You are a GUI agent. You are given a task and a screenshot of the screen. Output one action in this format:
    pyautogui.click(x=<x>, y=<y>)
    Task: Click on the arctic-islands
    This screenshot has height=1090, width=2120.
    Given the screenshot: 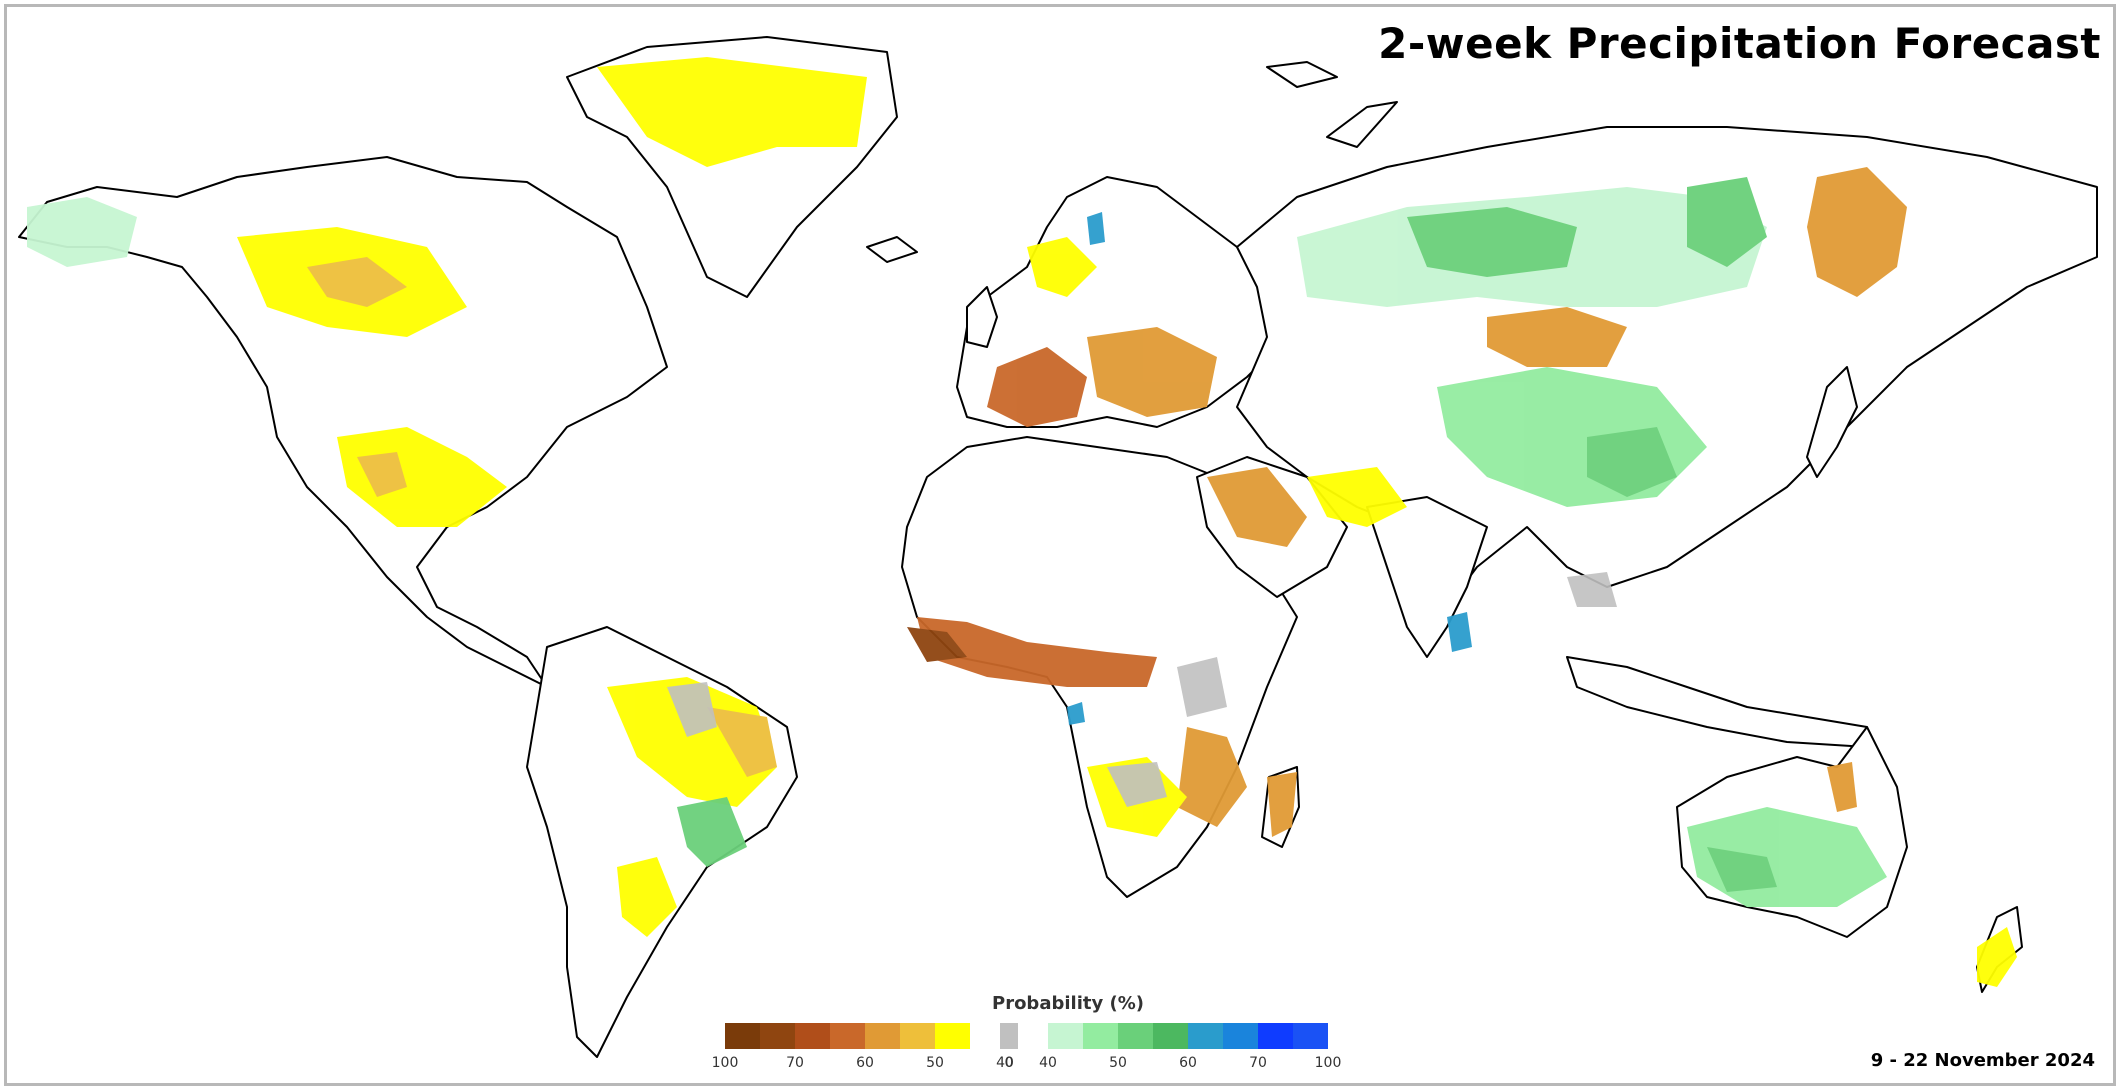 What is the action you would take?
    pyautogui.click(x=1302, y=74)
    